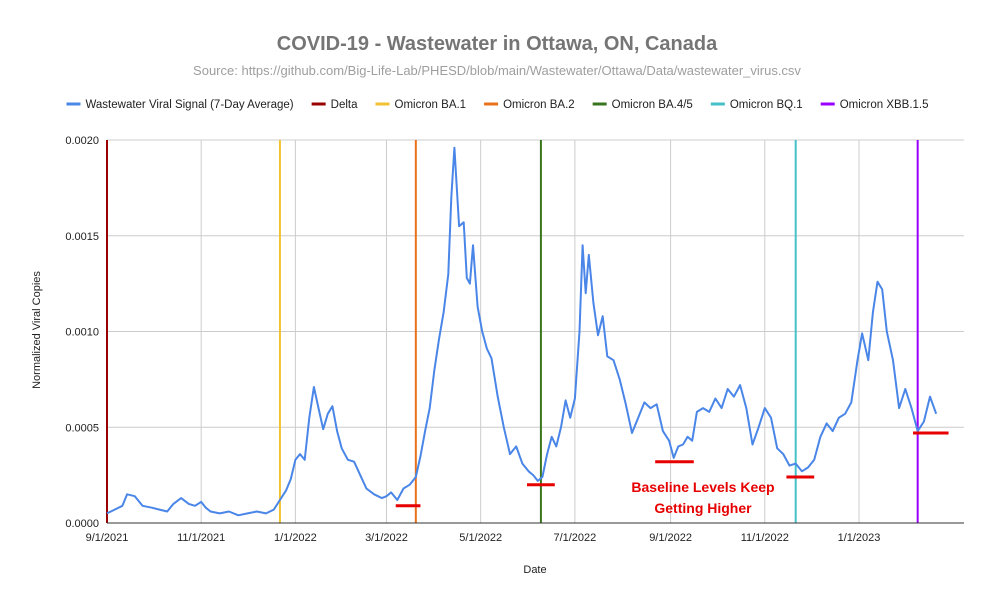 This screenshot has width=995, height=606. Describe the element at coordinates (765, 538) in the screenshot. I see `x-tick-label: 11/1/2022` at that location.